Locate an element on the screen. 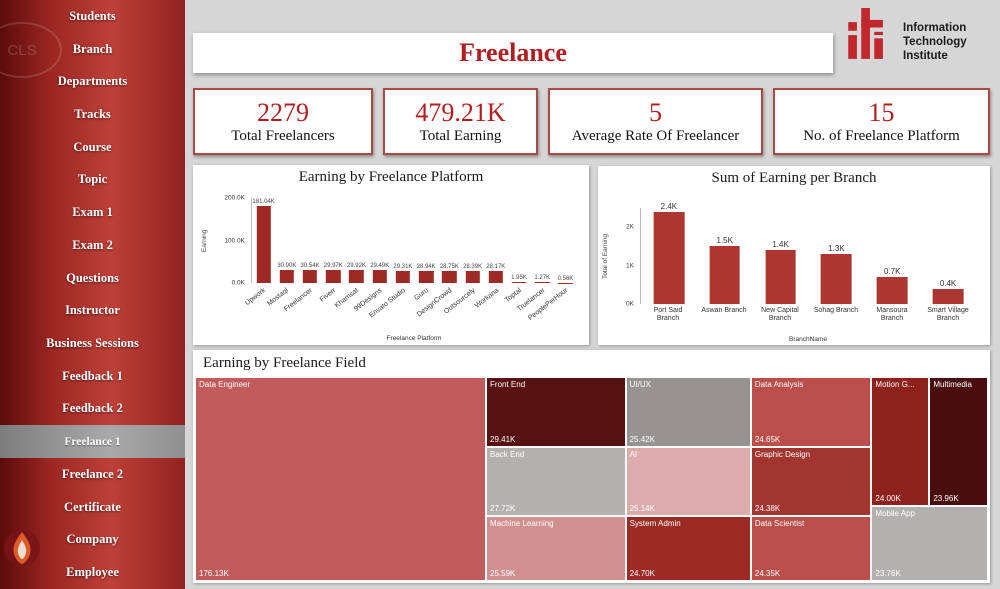 The image size is (1000, 589). sidebar-item-topic: Topic is located at coordinates (92, 180).